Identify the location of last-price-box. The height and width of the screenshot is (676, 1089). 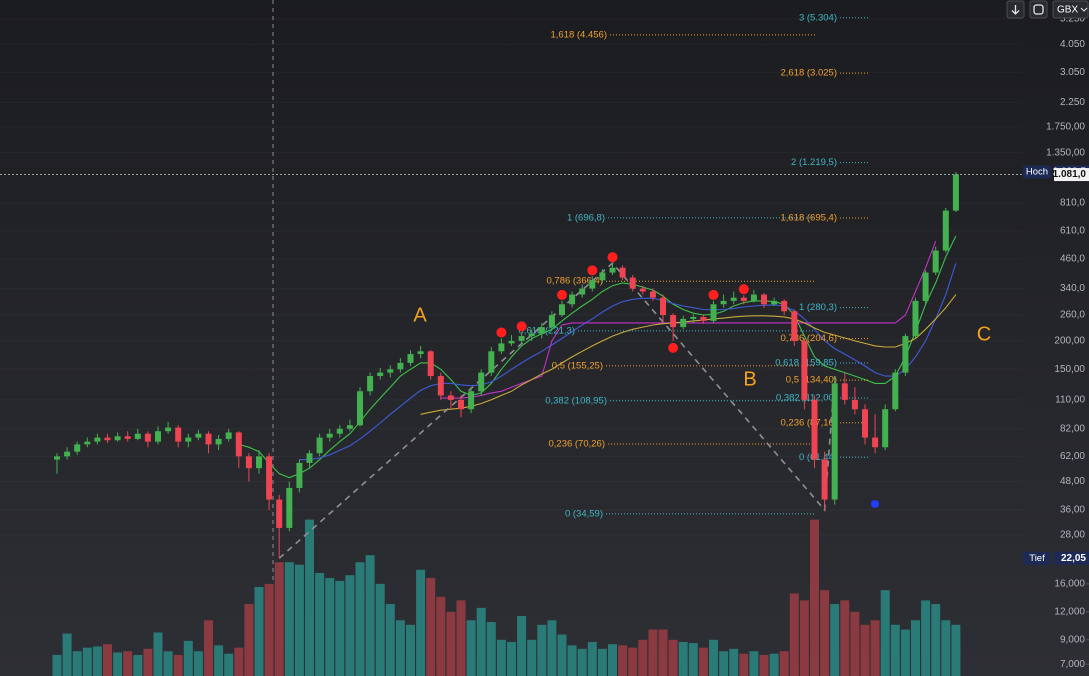
(1071, 175).